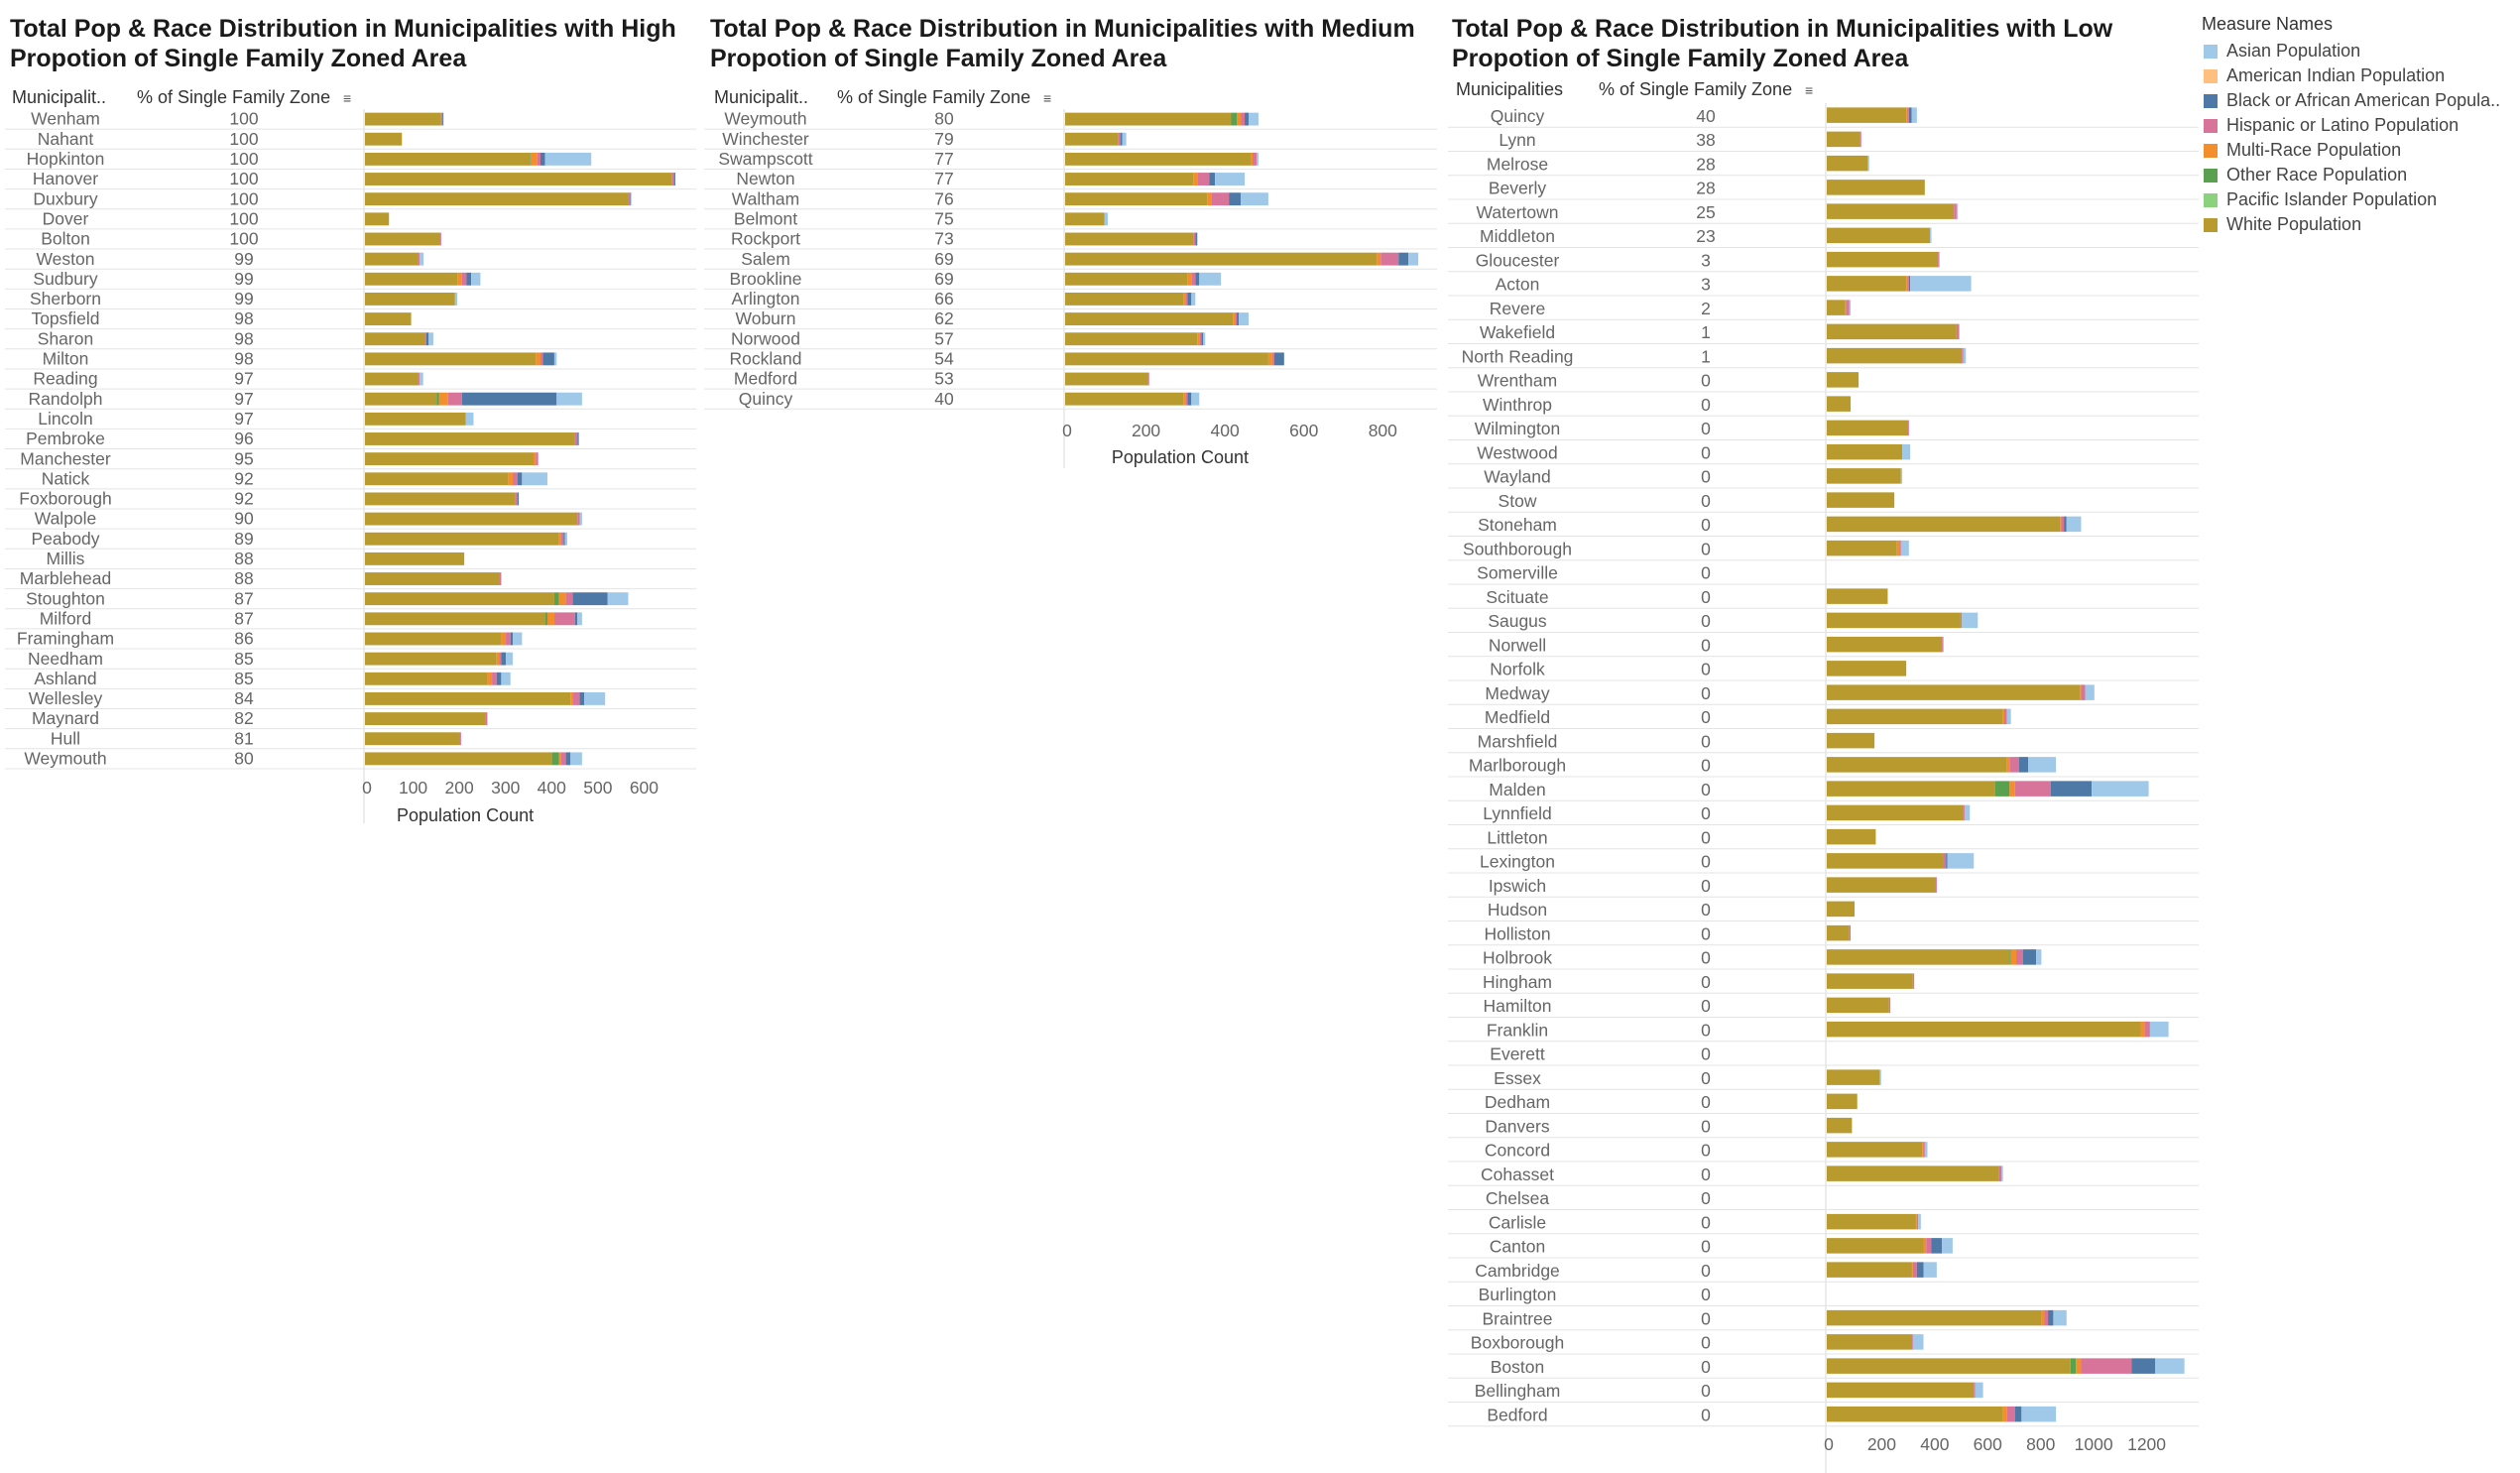 This screenshot has height=1473, width=2520. What do you see at coordinates (1823, 910) in the screenshot?
I see `table-row: Hudson 0` at bounding box center [1823, 910].